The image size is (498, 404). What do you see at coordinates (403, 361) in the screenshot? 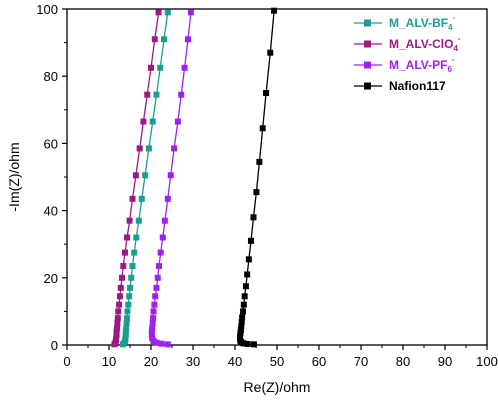
I see `x-tick-label: 80` at bounding box center [403, 361].